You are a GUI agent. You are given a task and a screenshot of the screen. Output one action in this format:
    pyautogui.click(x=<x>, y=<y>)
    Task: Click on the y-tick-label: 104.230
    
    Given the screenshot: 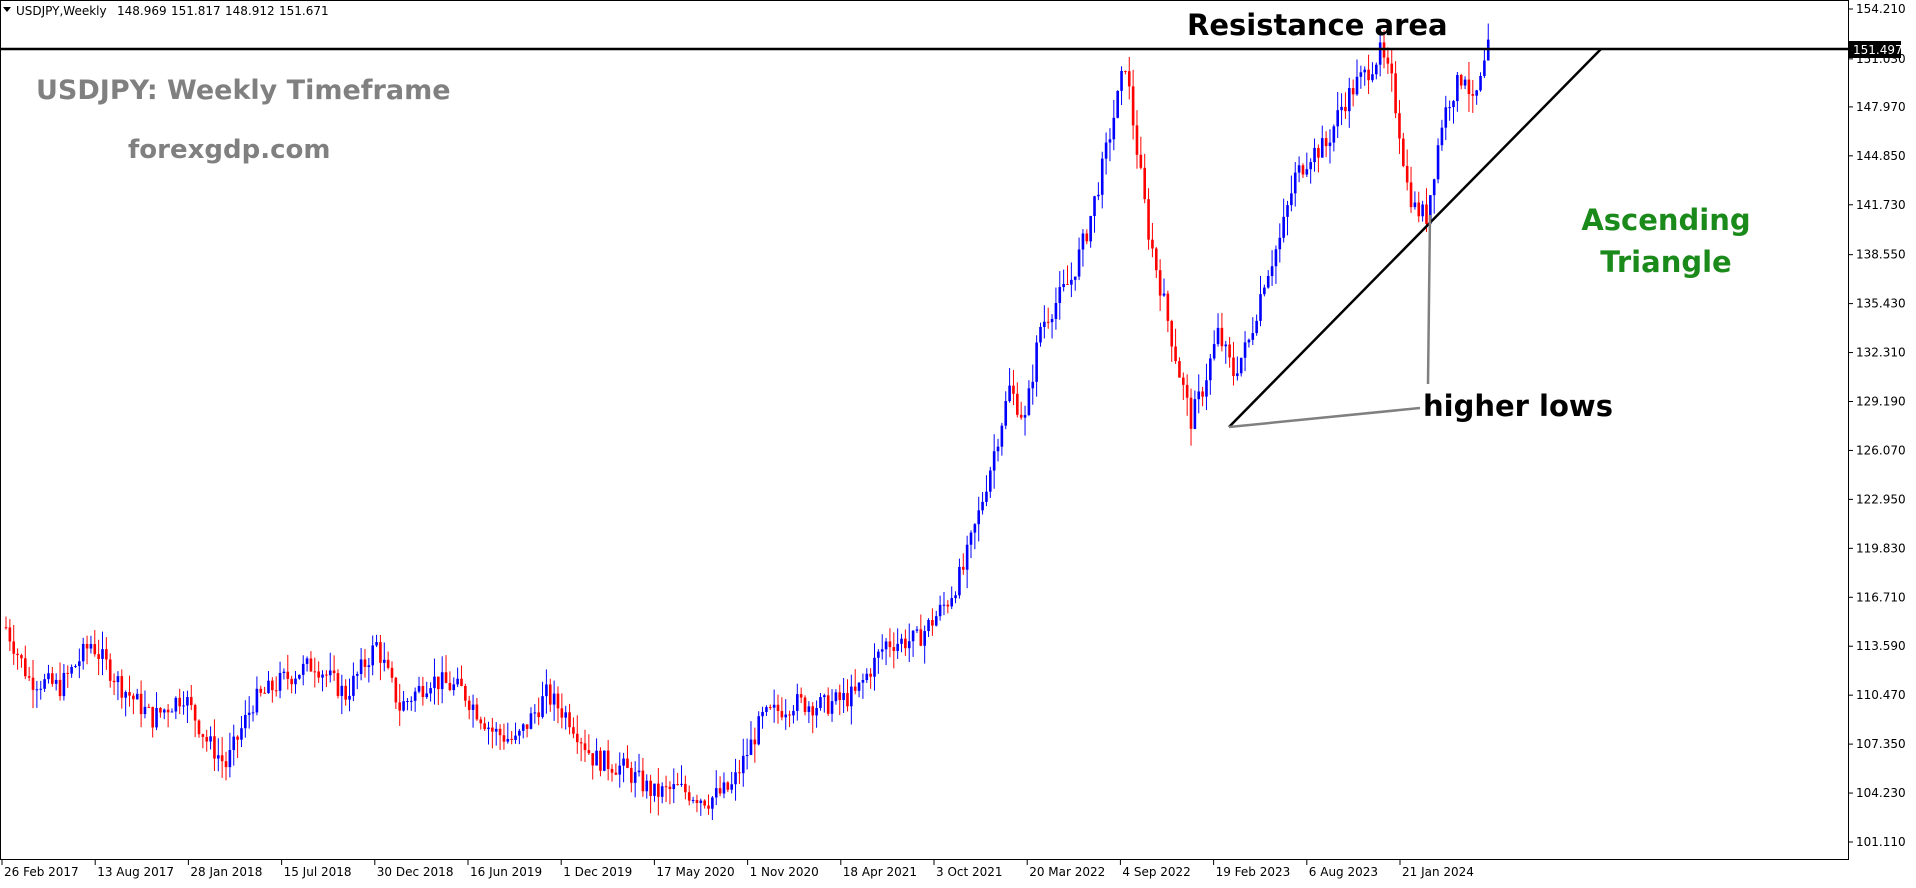 What is the action you would take?
    pyautogui.click(x=1881, y=793)
    